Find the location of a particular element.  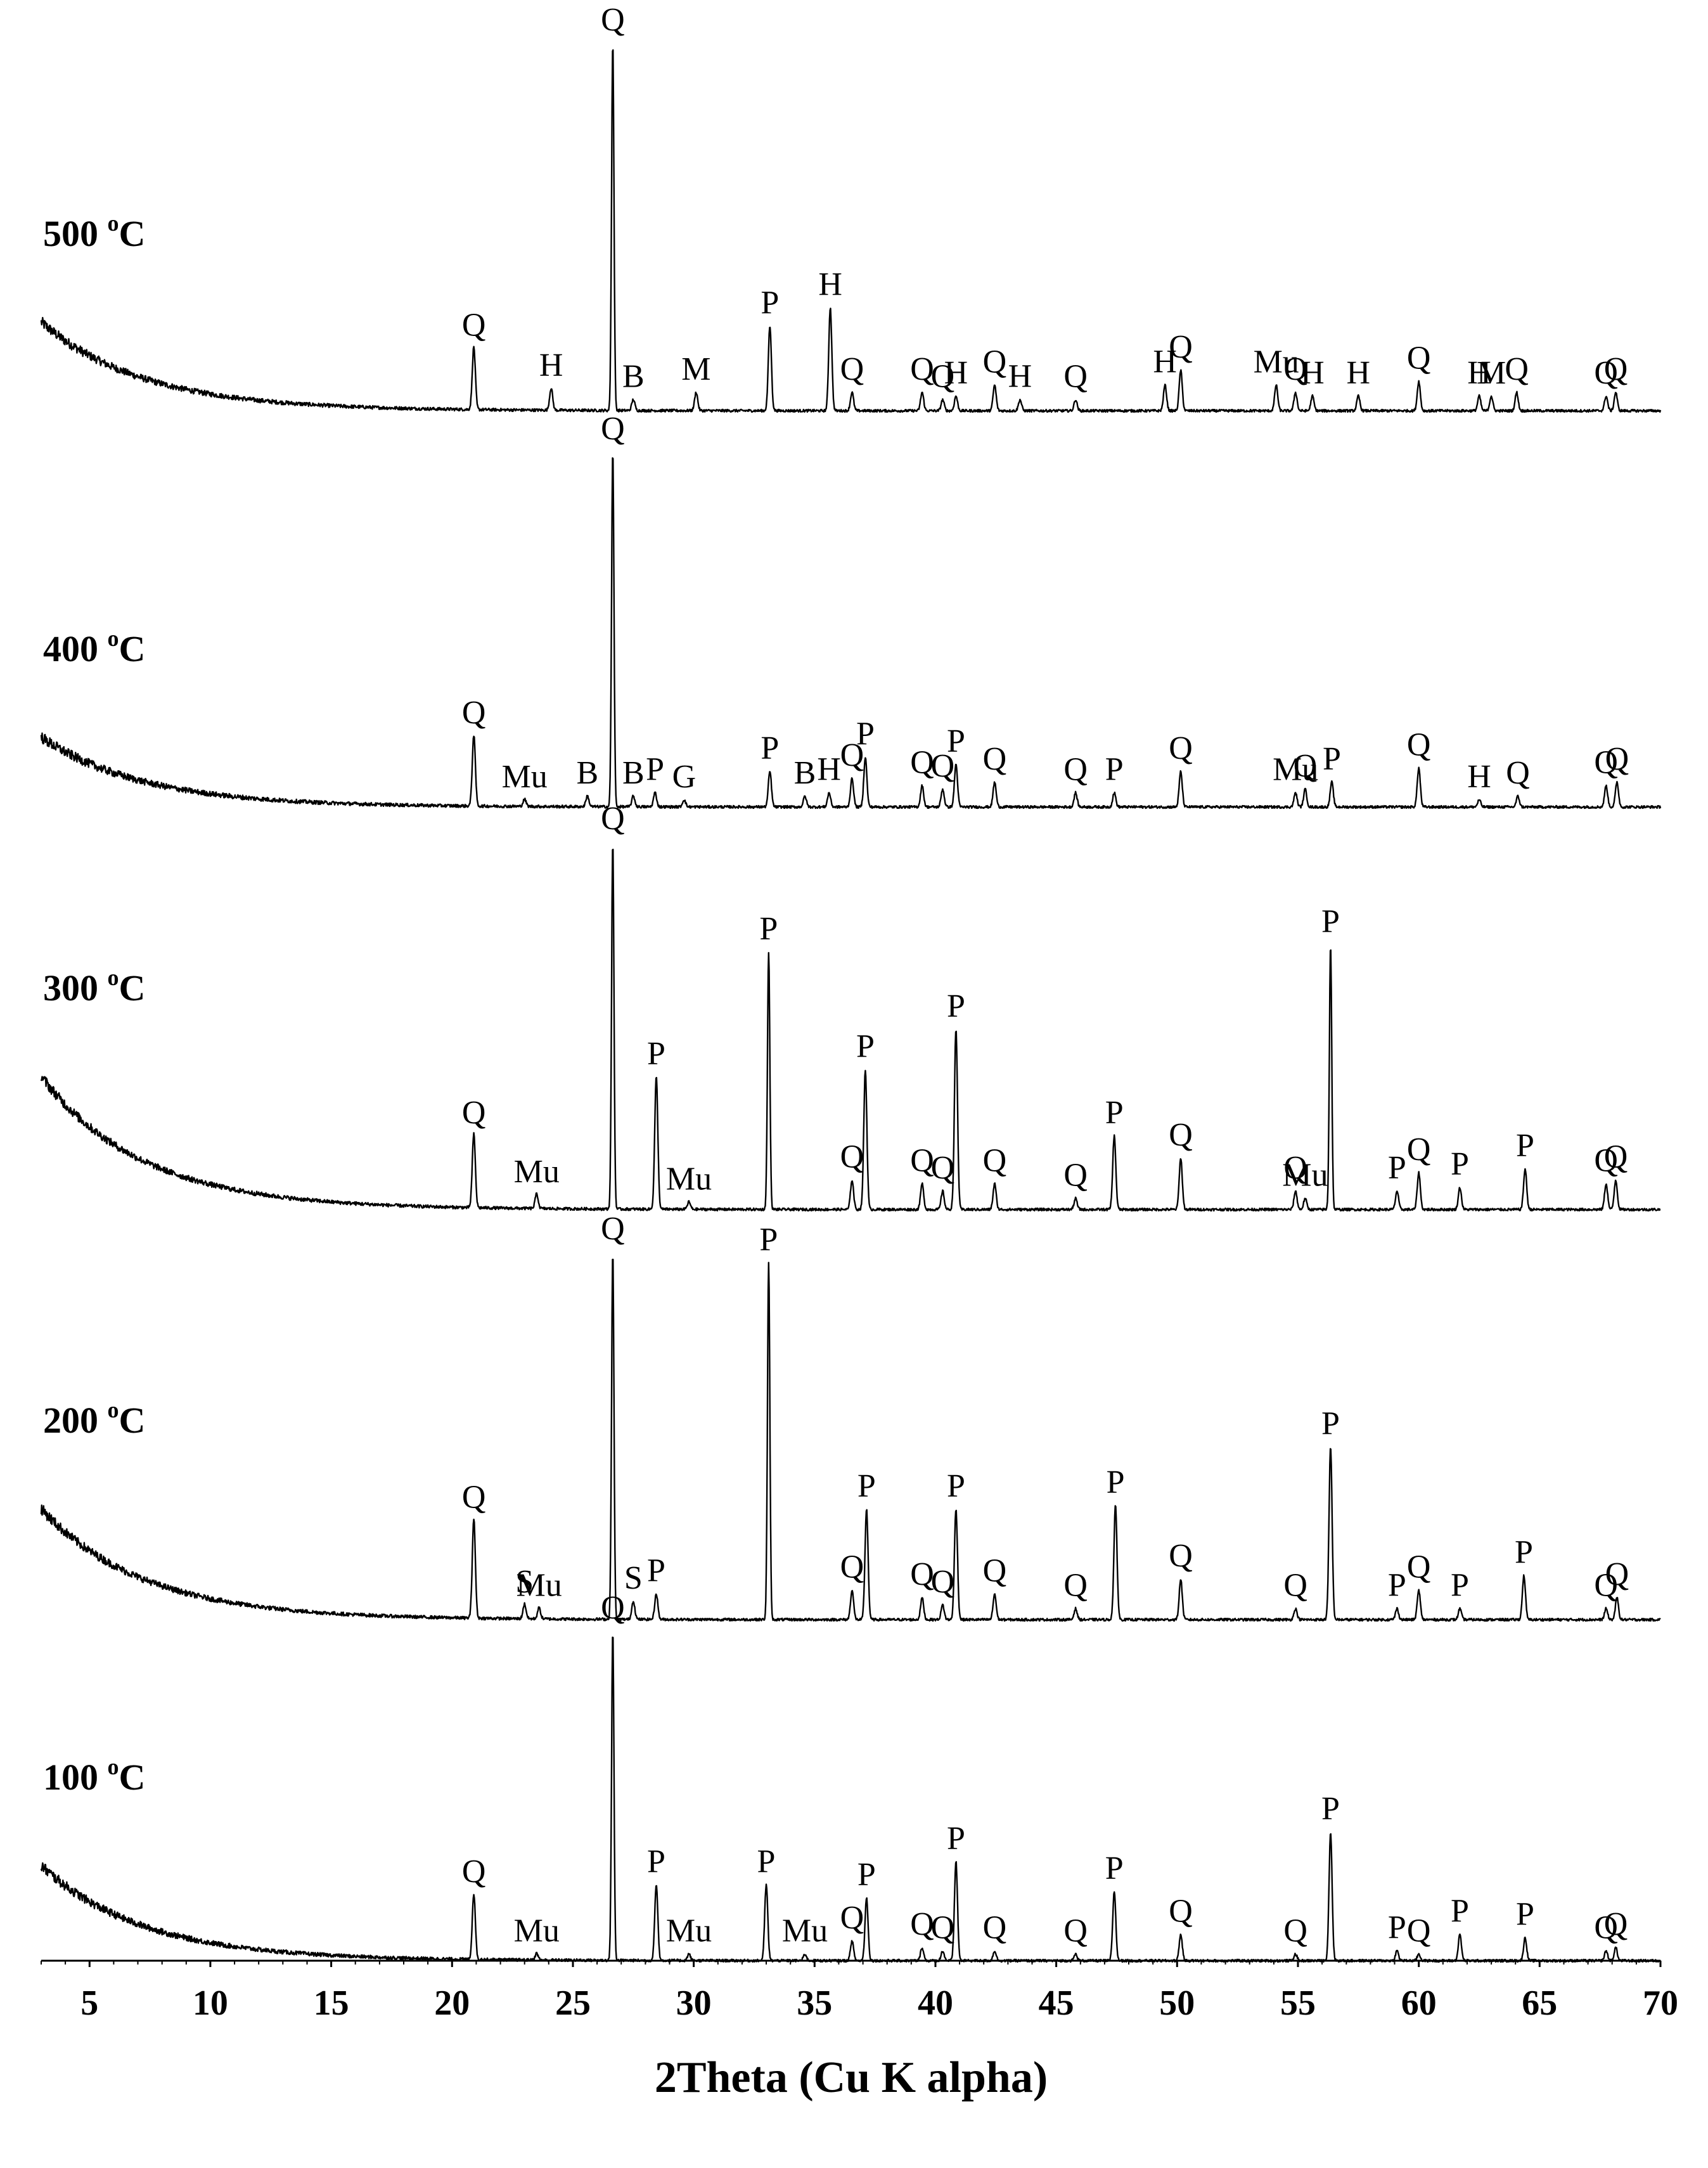

x-tick-label: 20 is located at coordinates (452, 2004).